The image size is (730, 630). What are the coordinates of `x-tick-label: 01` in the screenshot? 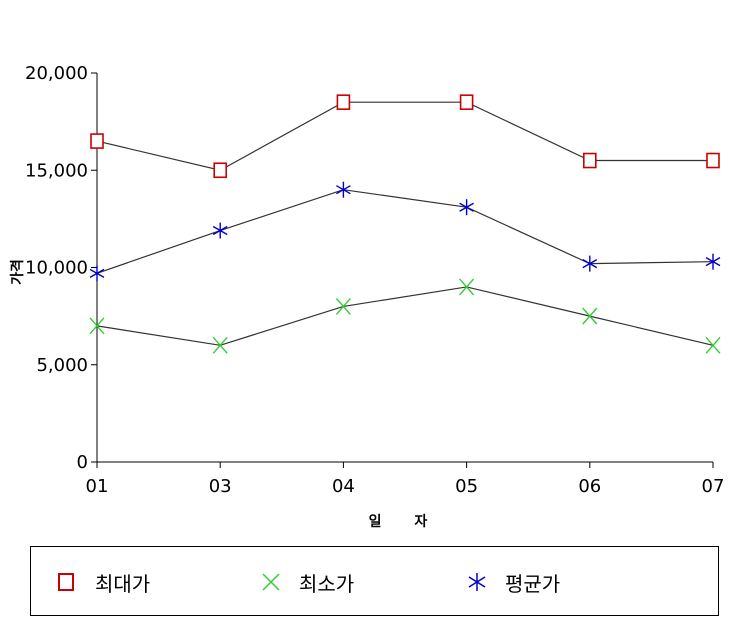 It's located at (97, 486).